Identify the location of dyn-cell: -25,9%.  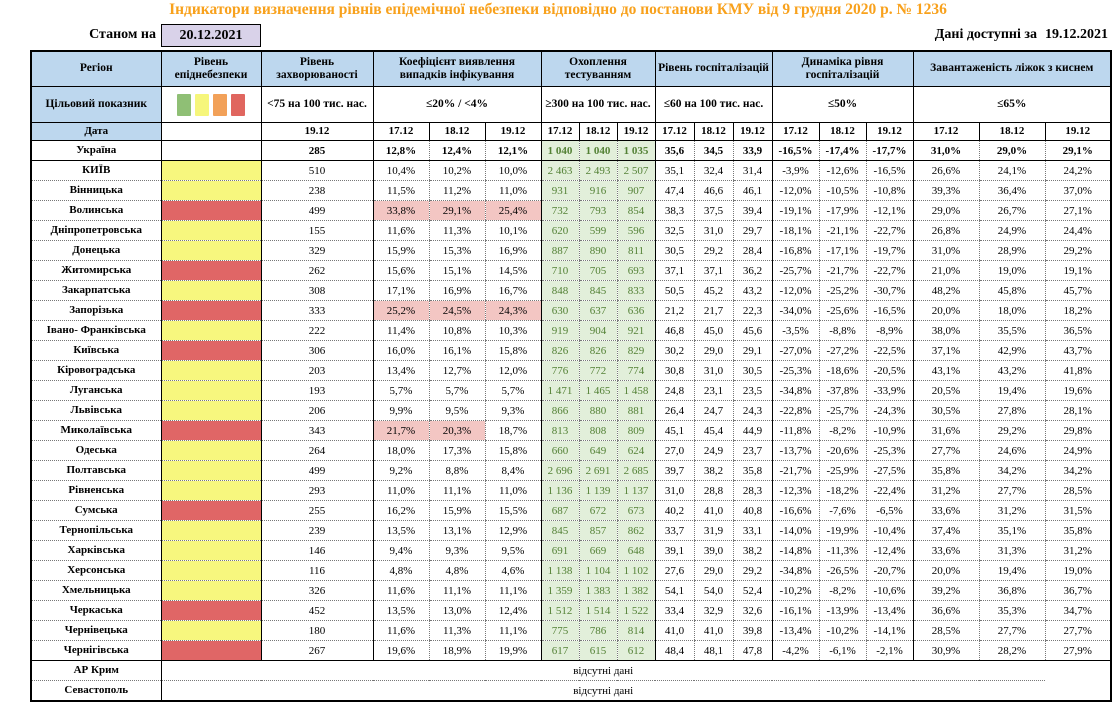
(842, 470).